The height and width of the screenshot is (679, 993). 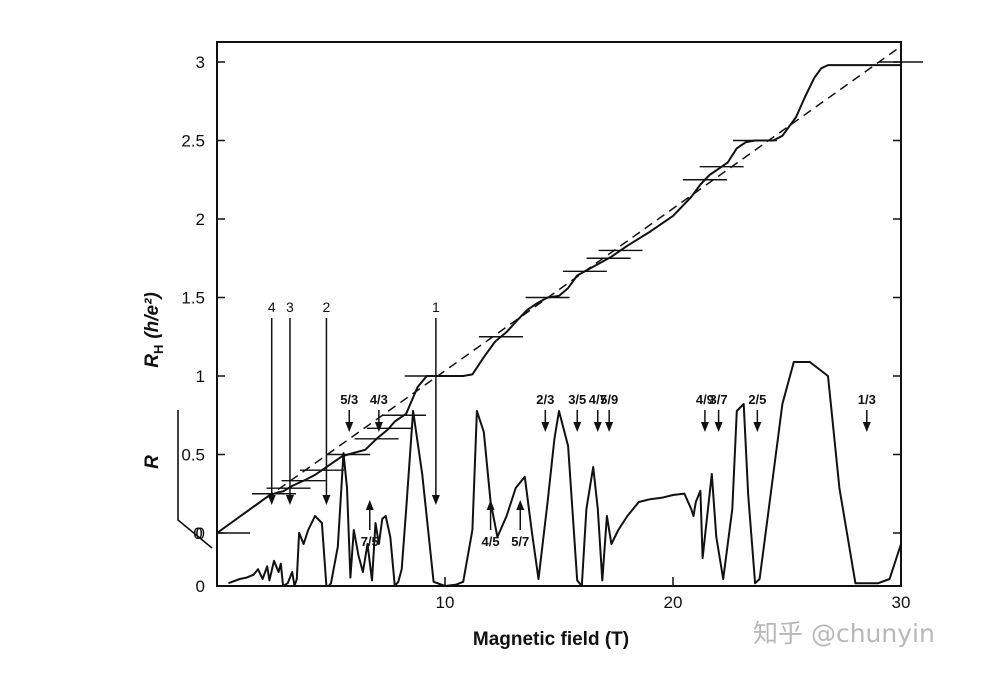 What do you see at coordinates (520, 524) in the screenshot?
I see `annotation-5-7: 5/7` at bounding box center [520, 524].